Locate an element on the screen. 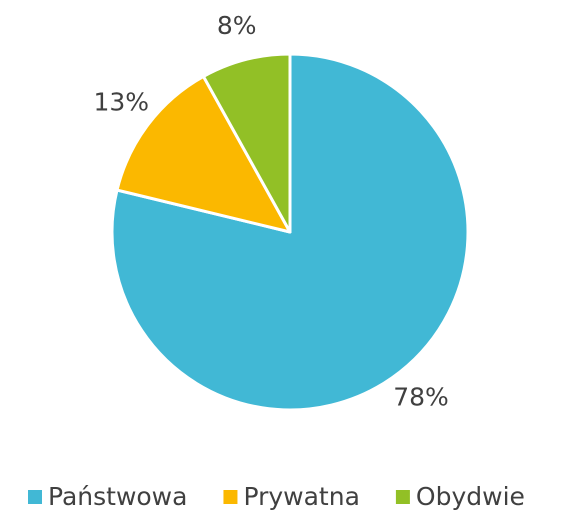 This screenshot has width=575, height=514. legend-label: Państwowa is located at coordinates (117, 496).